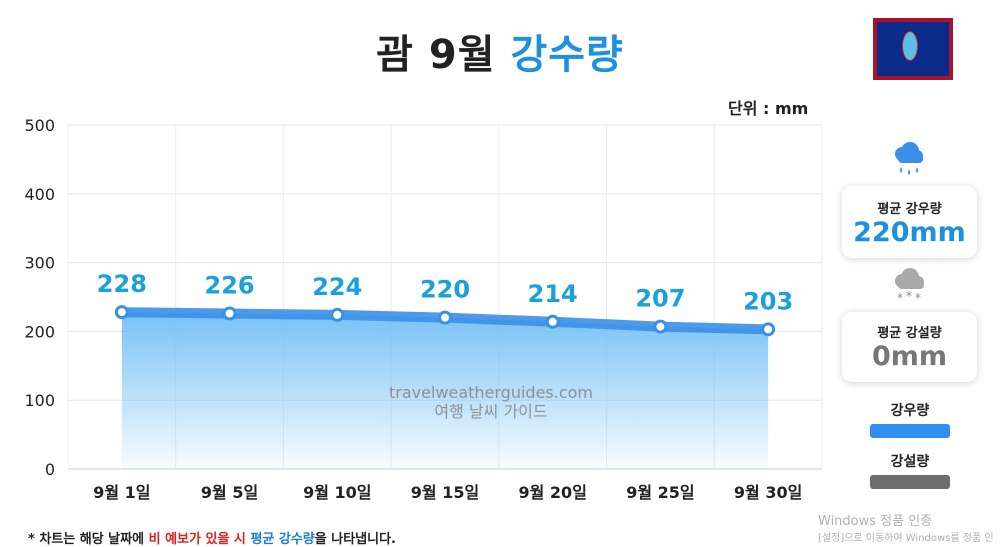 The width and height of the screenshot is (1000, 547). I want to click on footnote-blue: 평균 강수량, so click(282, 539).